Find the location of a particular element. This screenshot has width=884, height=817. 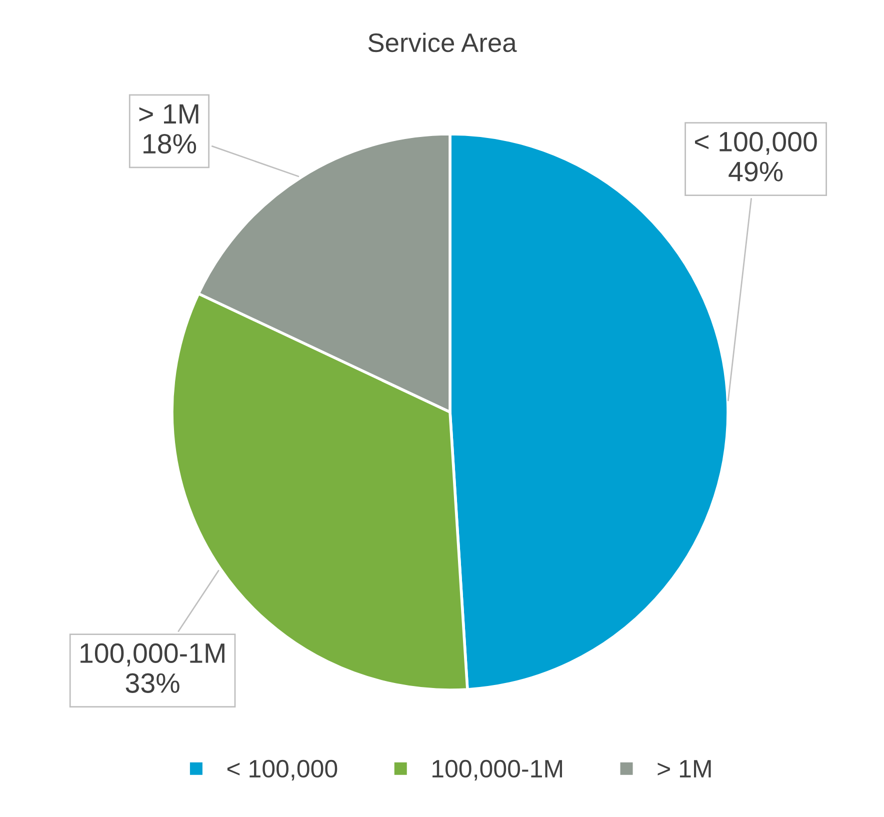

slice-label: > 1M is located at coordinates (168, 114).